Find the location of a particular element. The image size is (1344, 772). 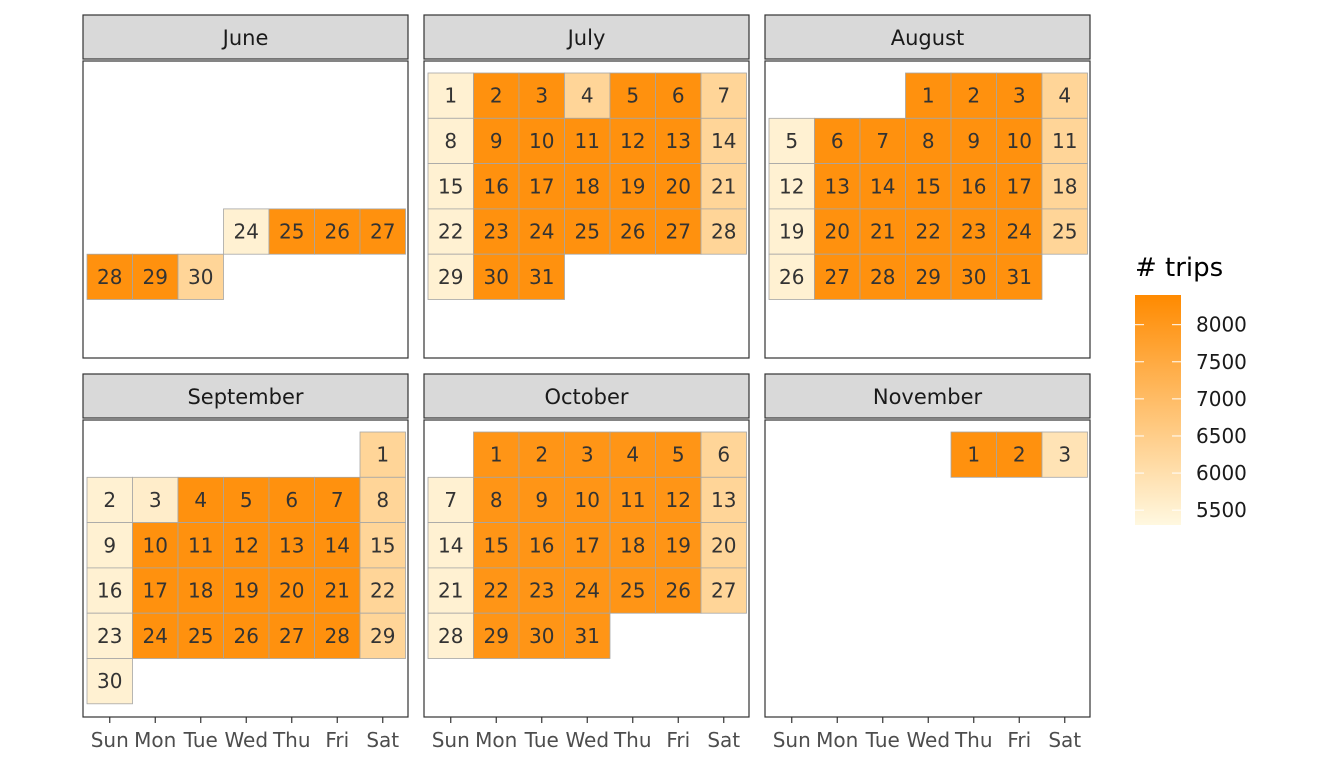

weekday-label: Sun is located at coordinates (451, 740).